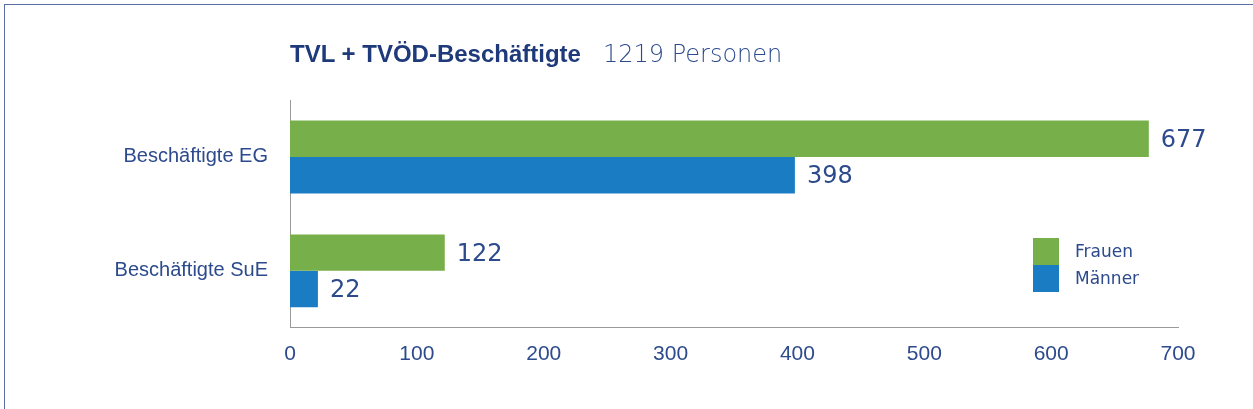  What do you see at coordinates (290, 353) in the screenshot?
I see `x-tick-label: 0` at bounding box center [290, 353].